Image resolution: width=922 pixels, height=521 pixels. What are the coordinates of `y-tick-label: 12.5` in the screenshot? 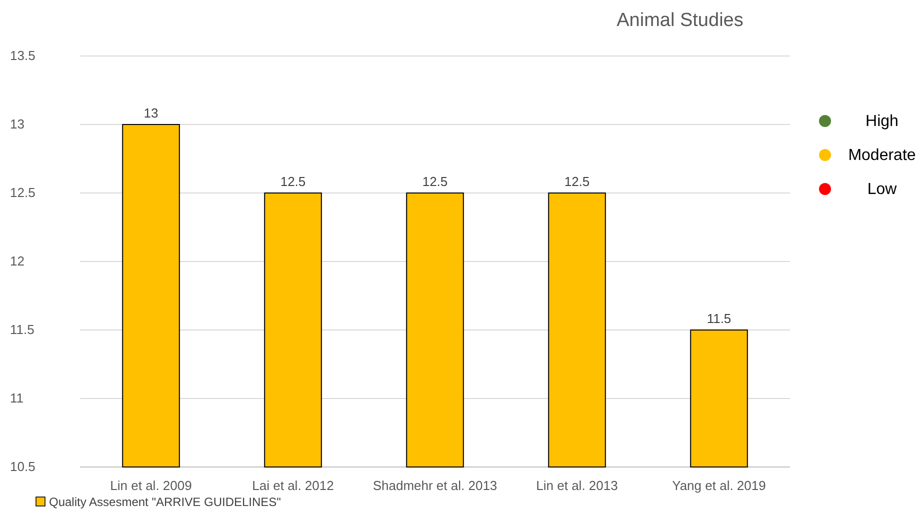 It's located at (23, 192).